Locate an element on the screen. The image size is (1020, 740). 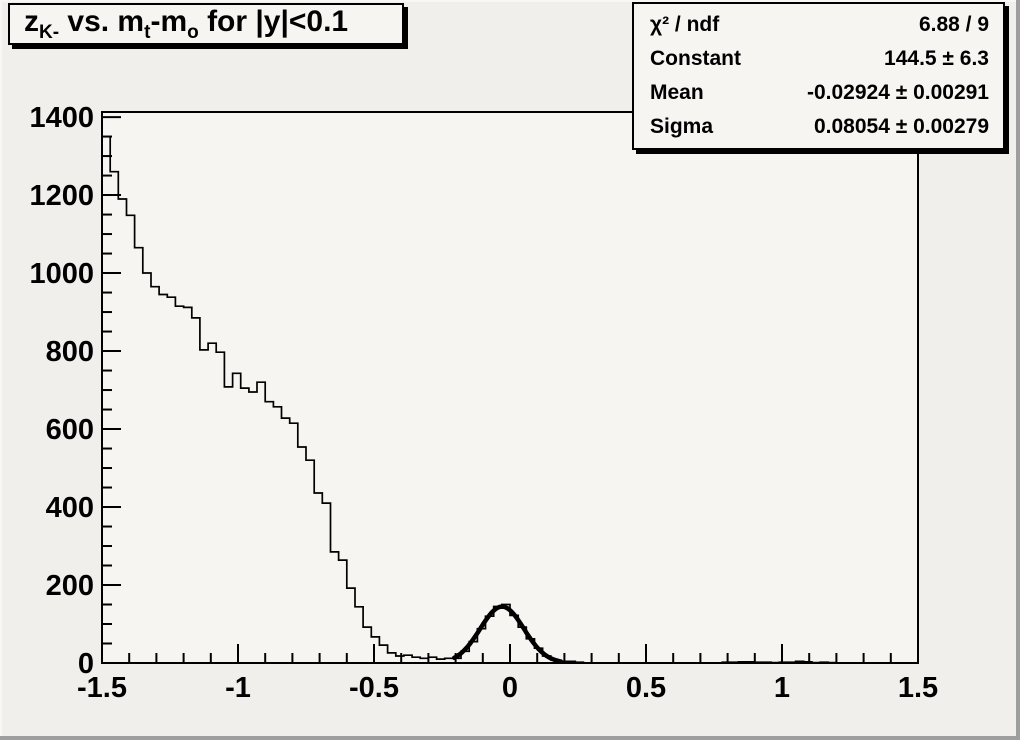
y-tick-label: 1200 is located at coordinates (61, 196).